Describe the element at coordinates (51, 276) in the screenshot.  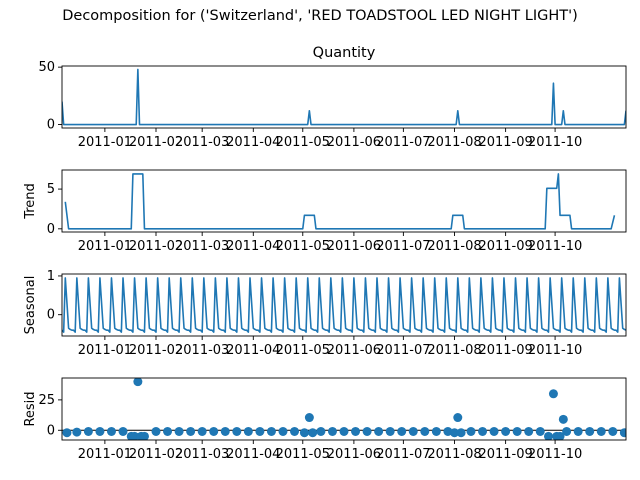
I see `y-tick-label: 1` at that location.